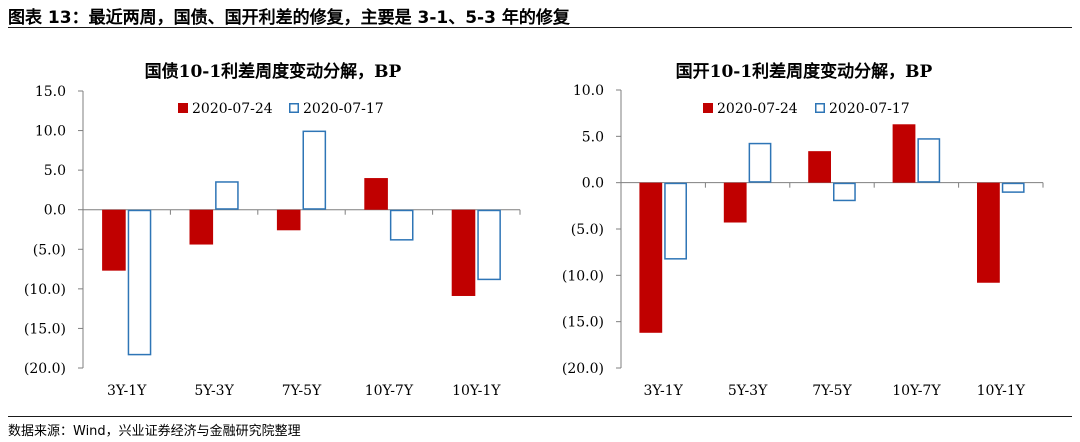 The width and height of the screenshot is (1080, 442). Describe the element at coordinates (289, 18) in the screenshot. I see `figure-title: 图表 13：最近两周，国债、国开利差的修复，主要是 3-1、5-3 年的修复` at that location.